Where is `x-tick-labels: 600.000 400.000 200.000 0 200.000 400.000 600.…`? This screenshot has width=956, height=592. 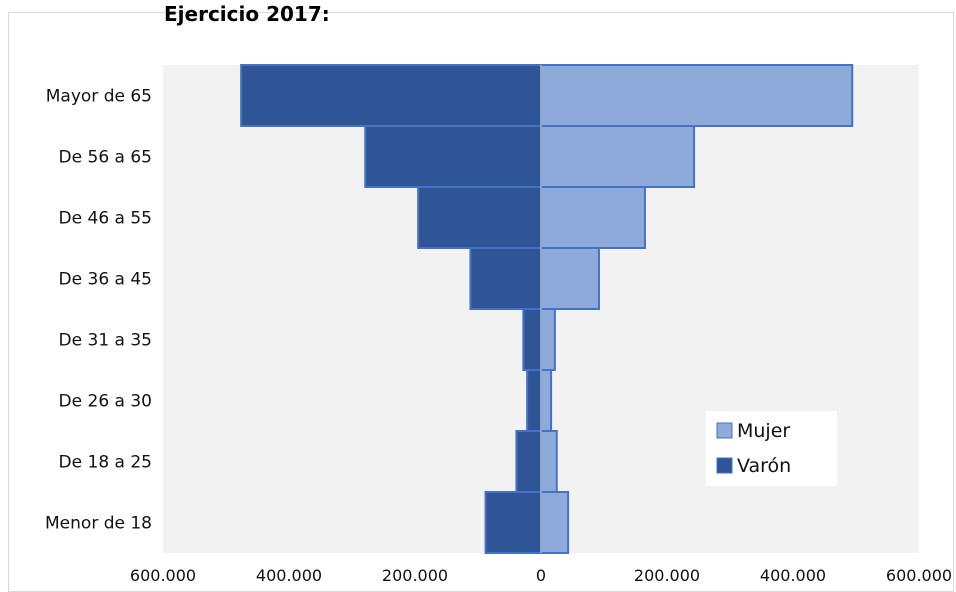
x-tick-labels: 600.000 400.000 200.000 0 200.000 400.000 600.… is located at coordinates (541, 574).